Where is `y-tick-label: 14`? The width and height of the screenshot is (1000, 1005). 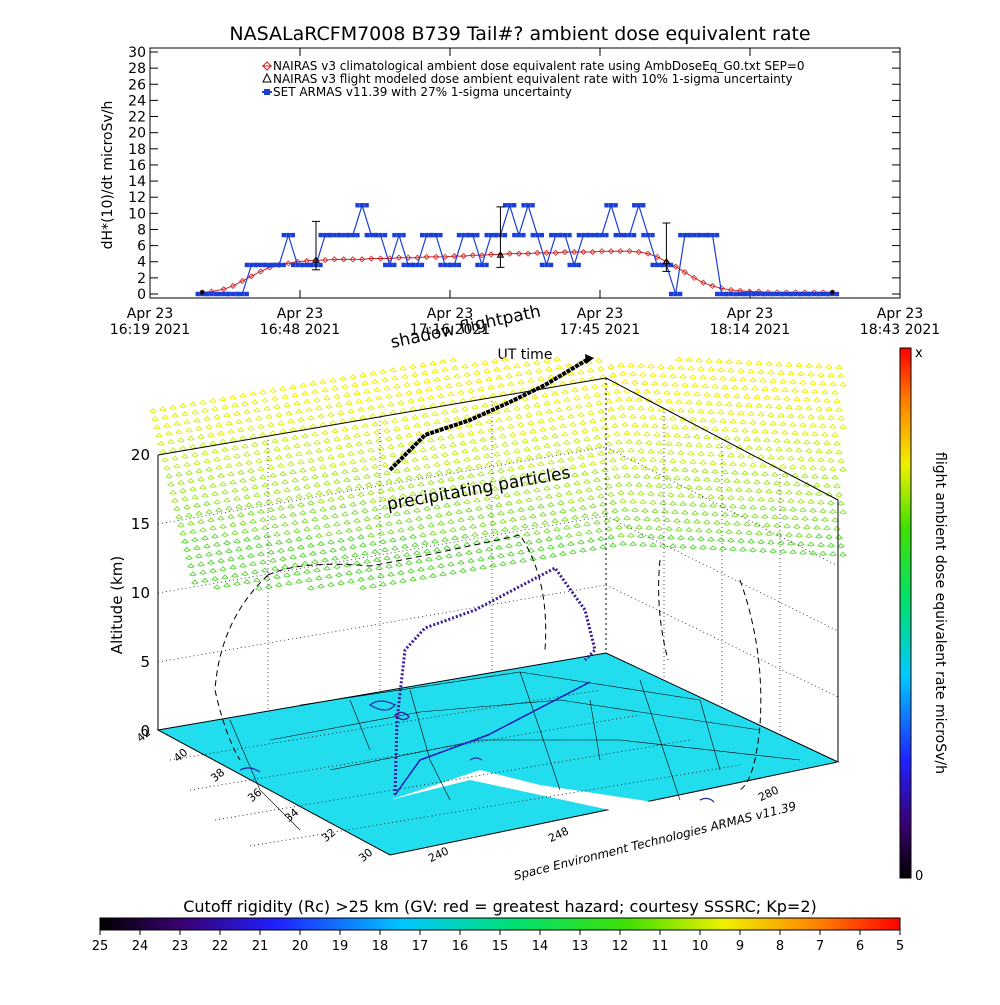 y-tick-label: 14 is located at coordinates (137, 182).